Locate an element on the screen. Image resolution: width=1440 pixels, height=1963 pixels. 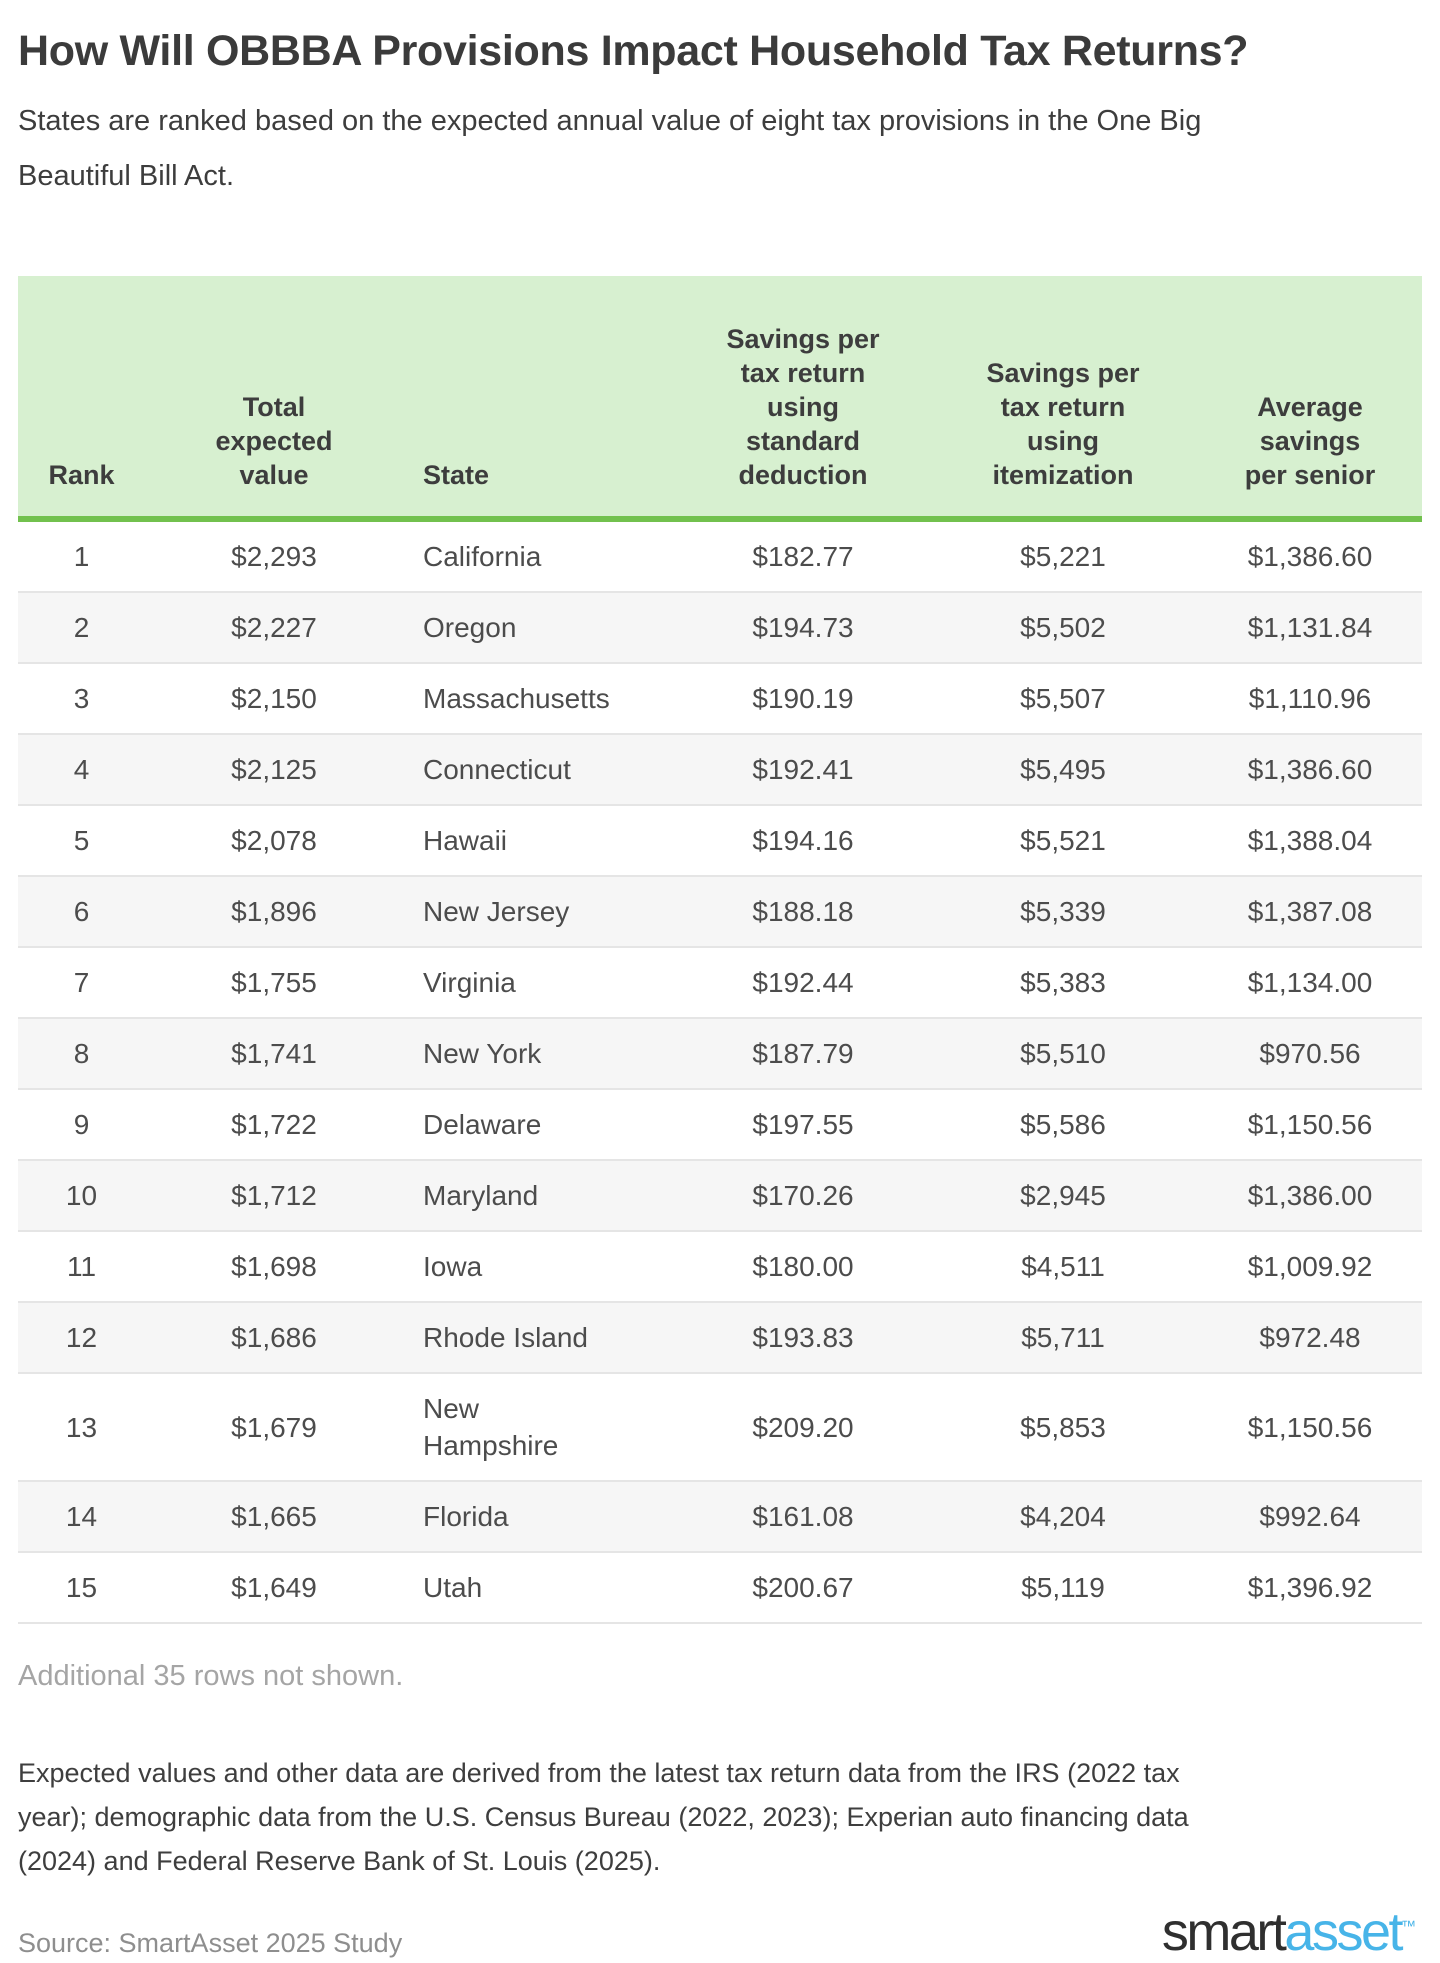
table-cell: $5,510 is located at coordinates (1063, 1053).